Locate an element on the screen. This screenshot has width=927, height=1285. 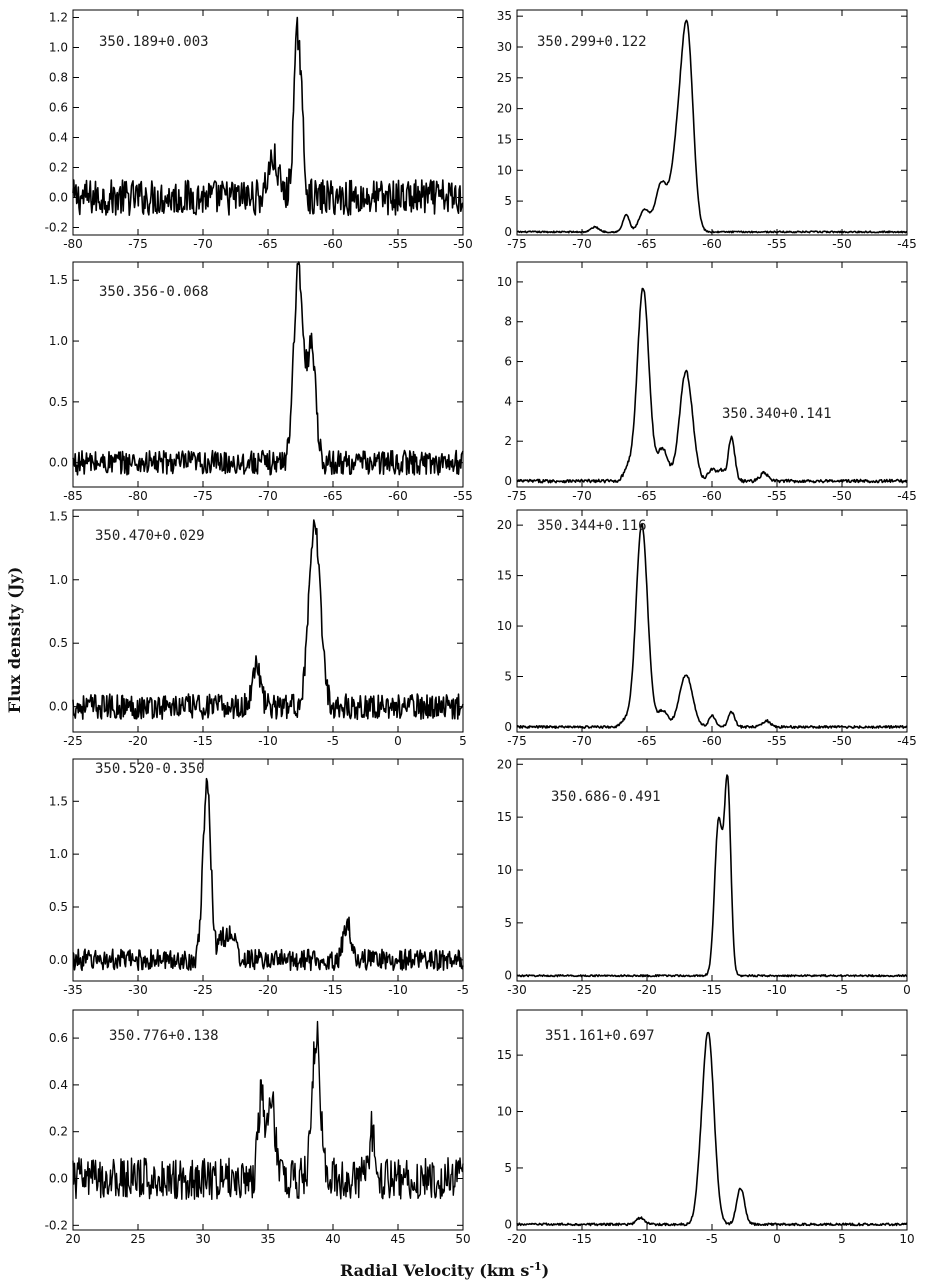
y-tick-label: 2 is located at coordinates (508, 441).